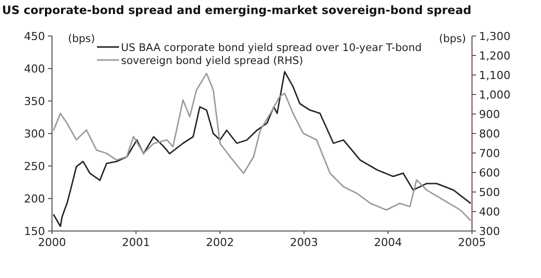 The height and width of the screenshot is (278, 541). Describe the element at coordinates (489, 192) in the screenshot. I see `y2-tick-label: 500` at that location.